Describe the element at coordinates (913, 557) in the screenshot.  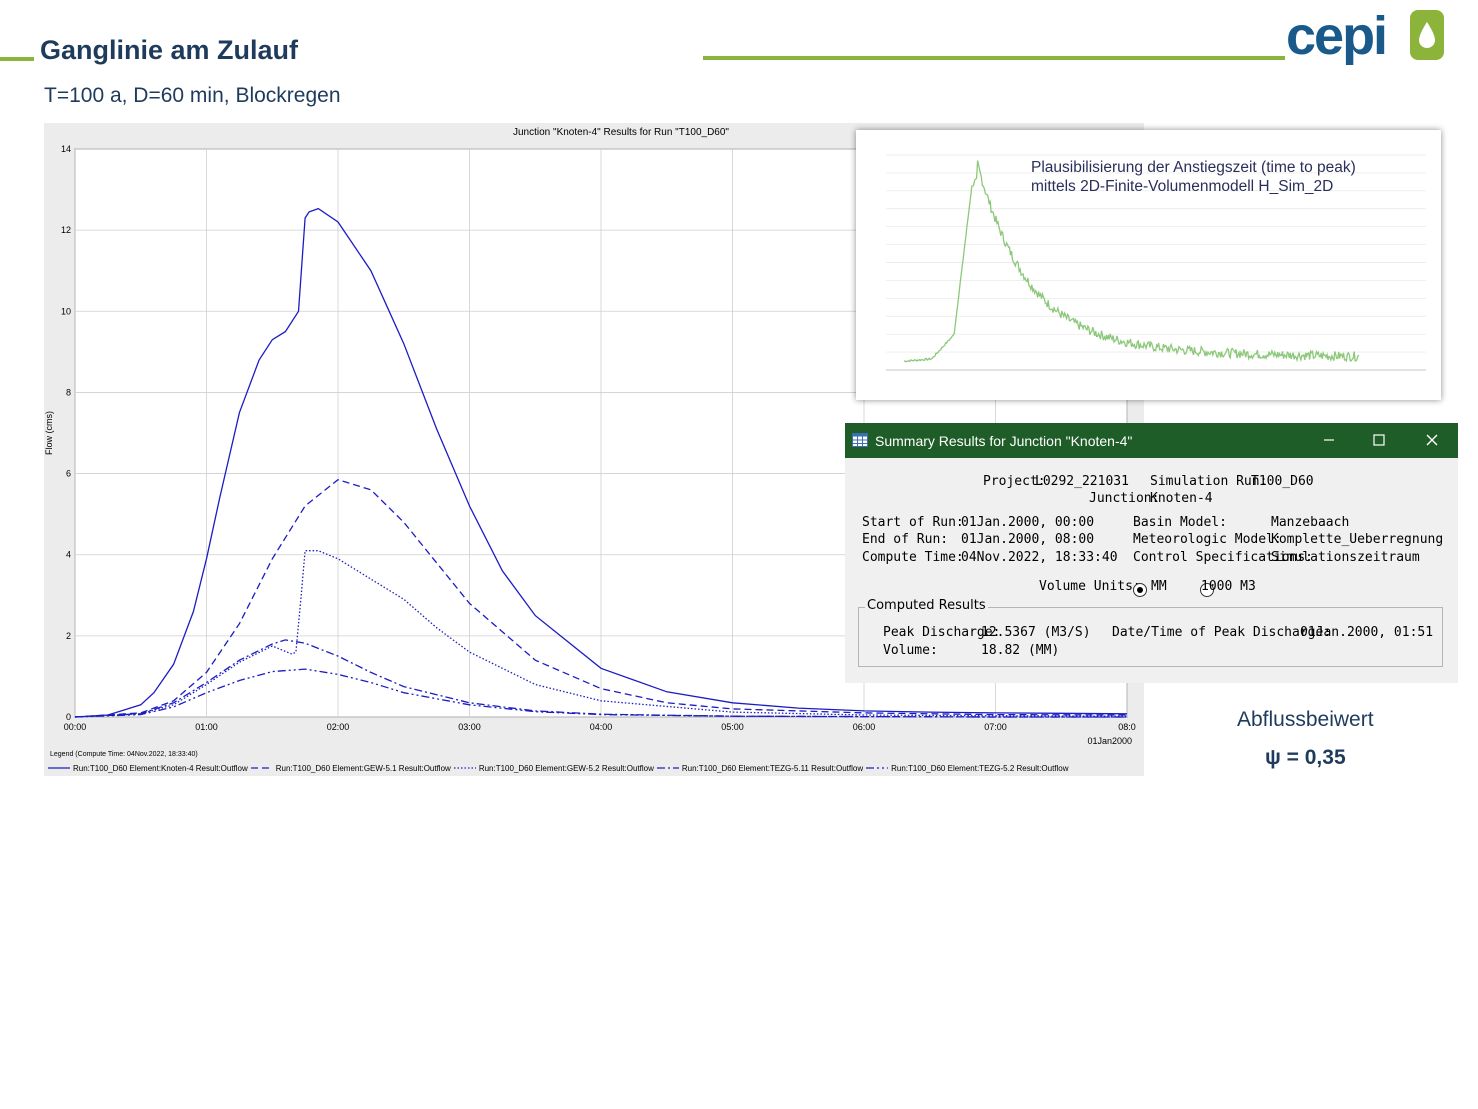
I see `compute-label: Compute Time:` at that location.